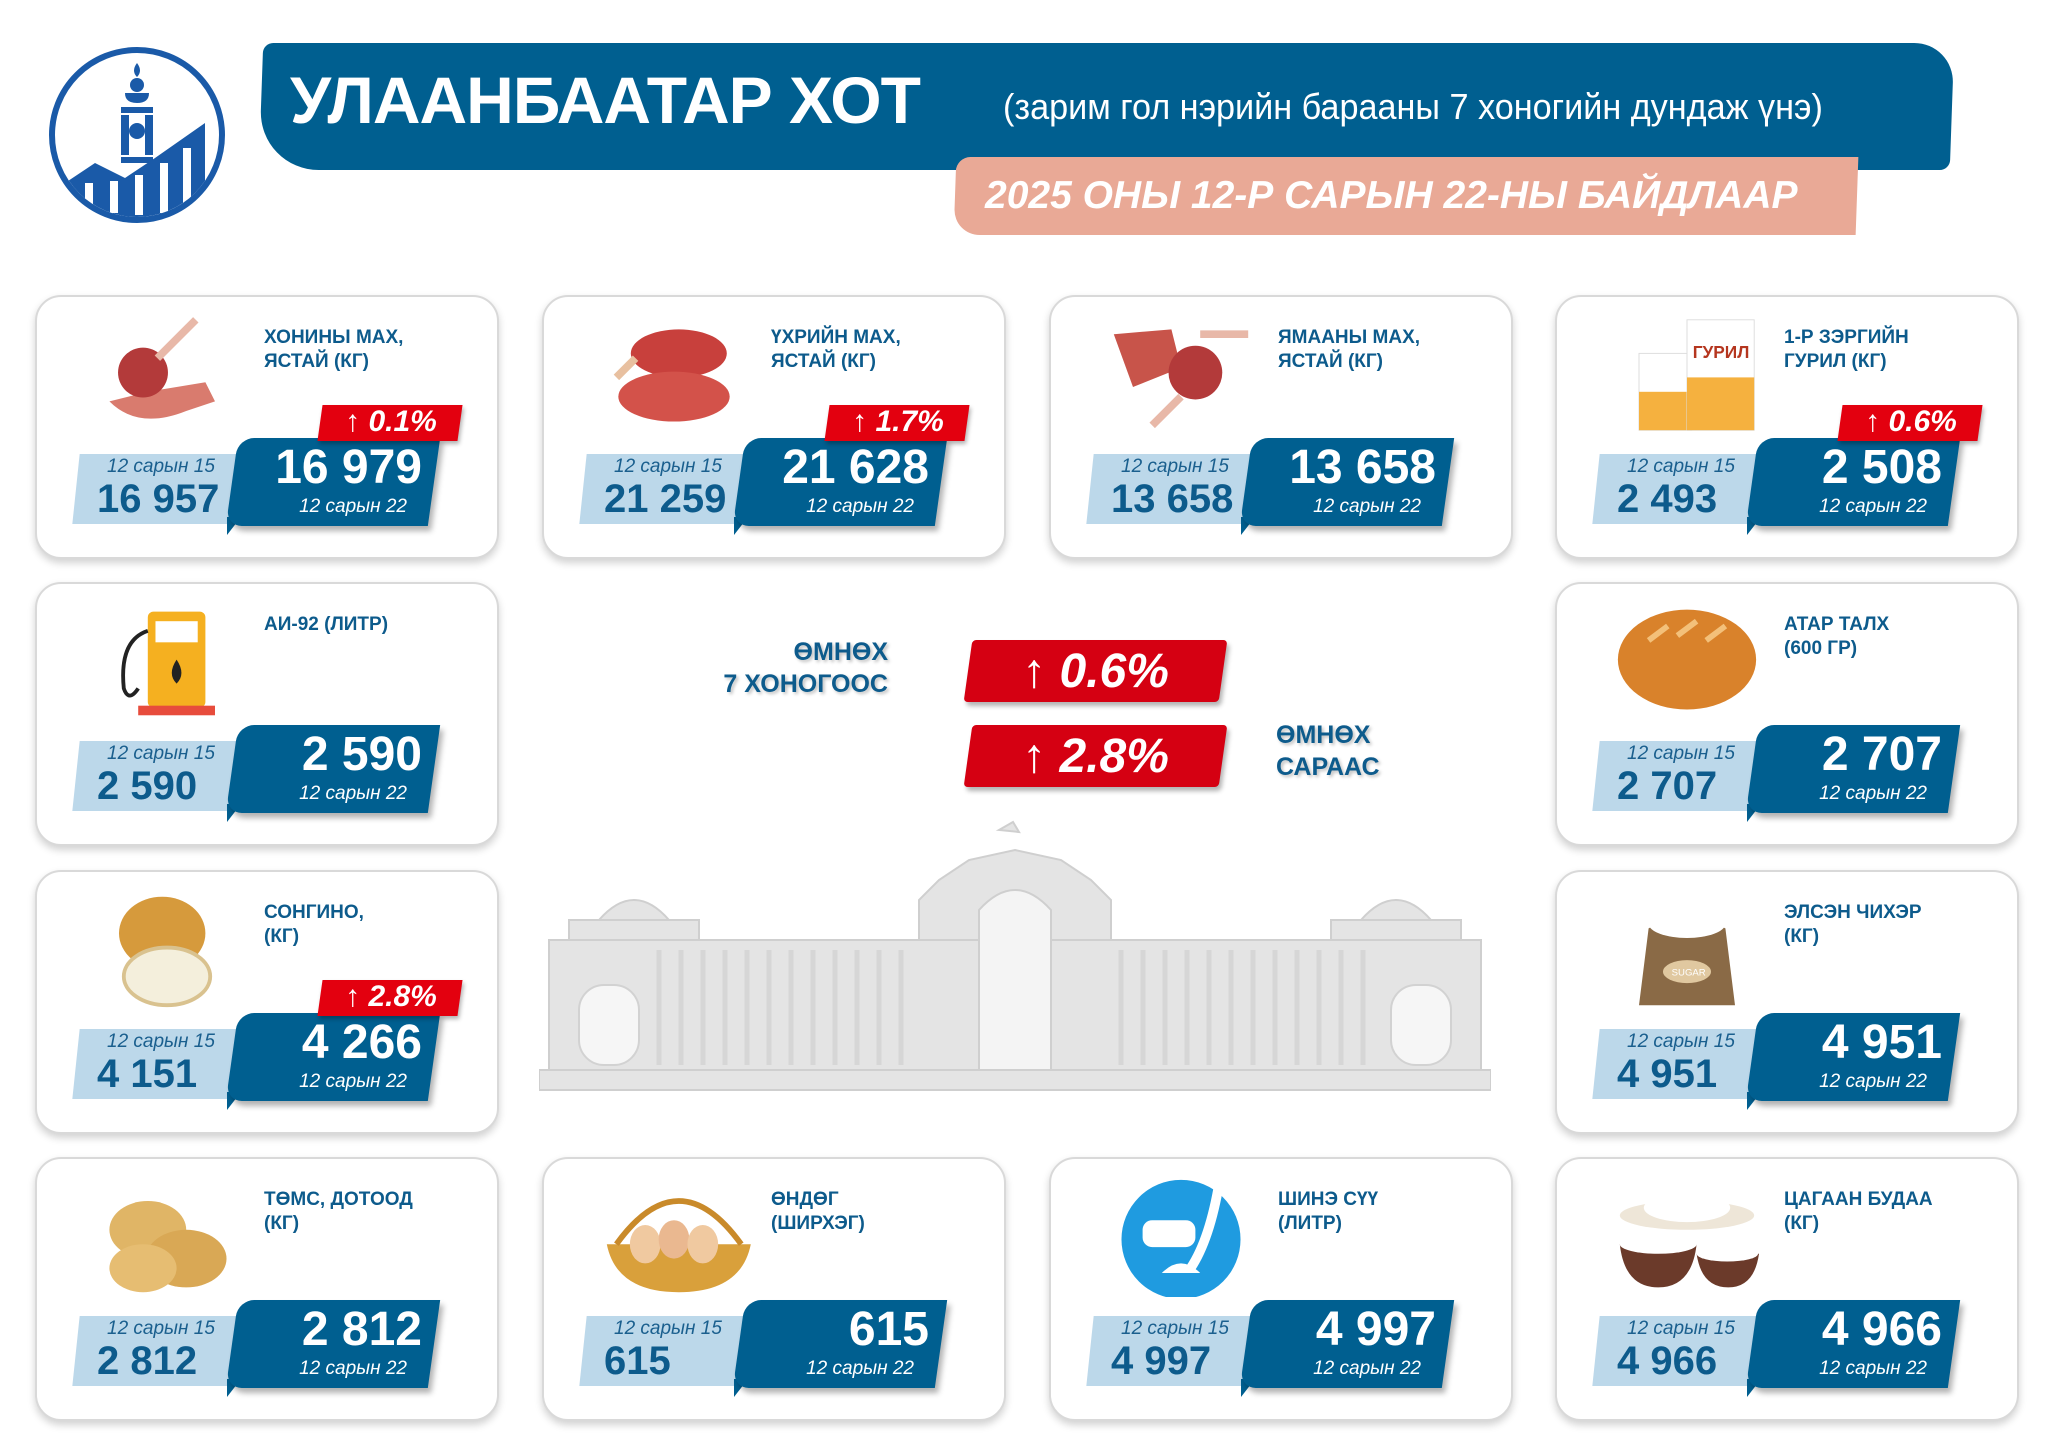 The height and width of the screenshot is (1448, 2048). Describe the element at coordinates (605, 100) in the screenshot. I see `page-title: УЛААНБААТАР ХОТ` at that location.